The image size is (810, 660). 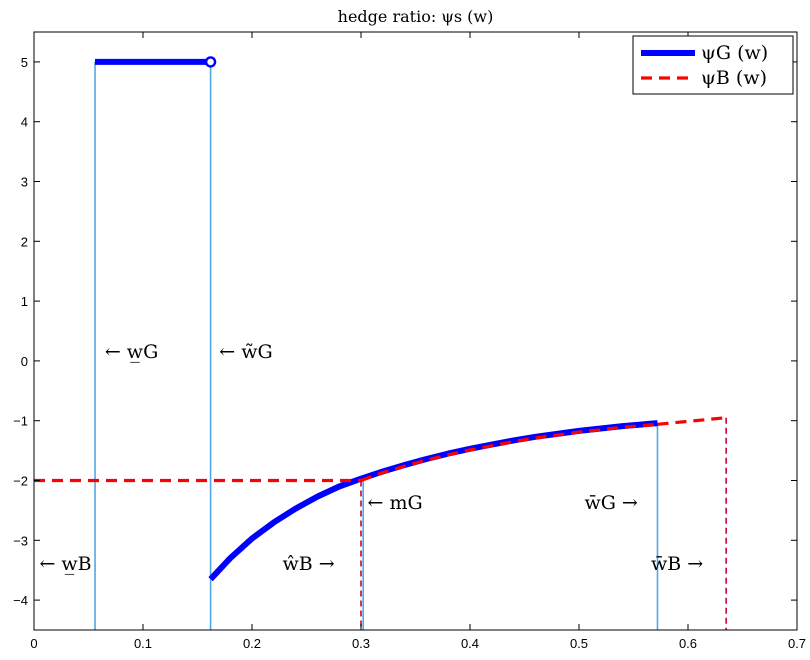 I want to click on x-tick-label-3: 0.3, so click(x=361, y=643).